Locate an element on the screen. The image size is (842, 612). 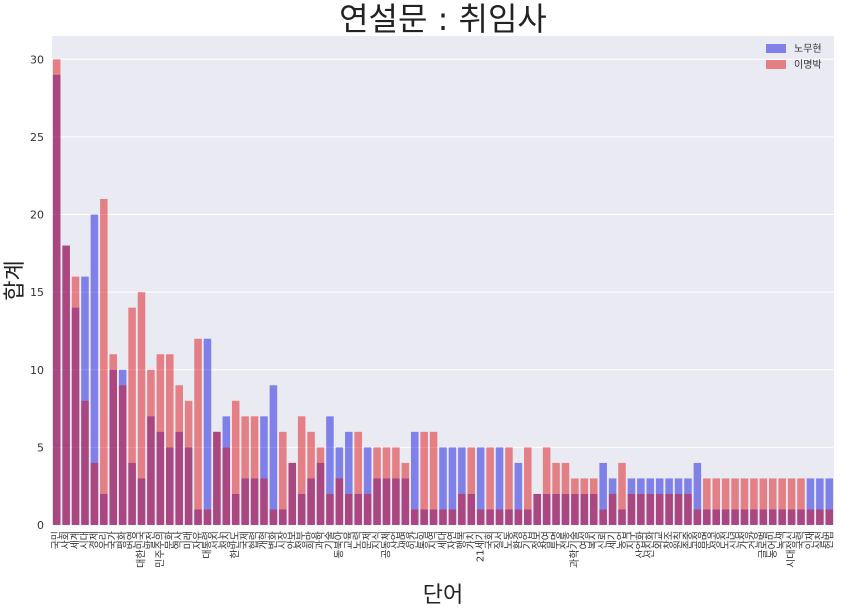
x-tick-label: 정치 is located at coordinates (226, 540).